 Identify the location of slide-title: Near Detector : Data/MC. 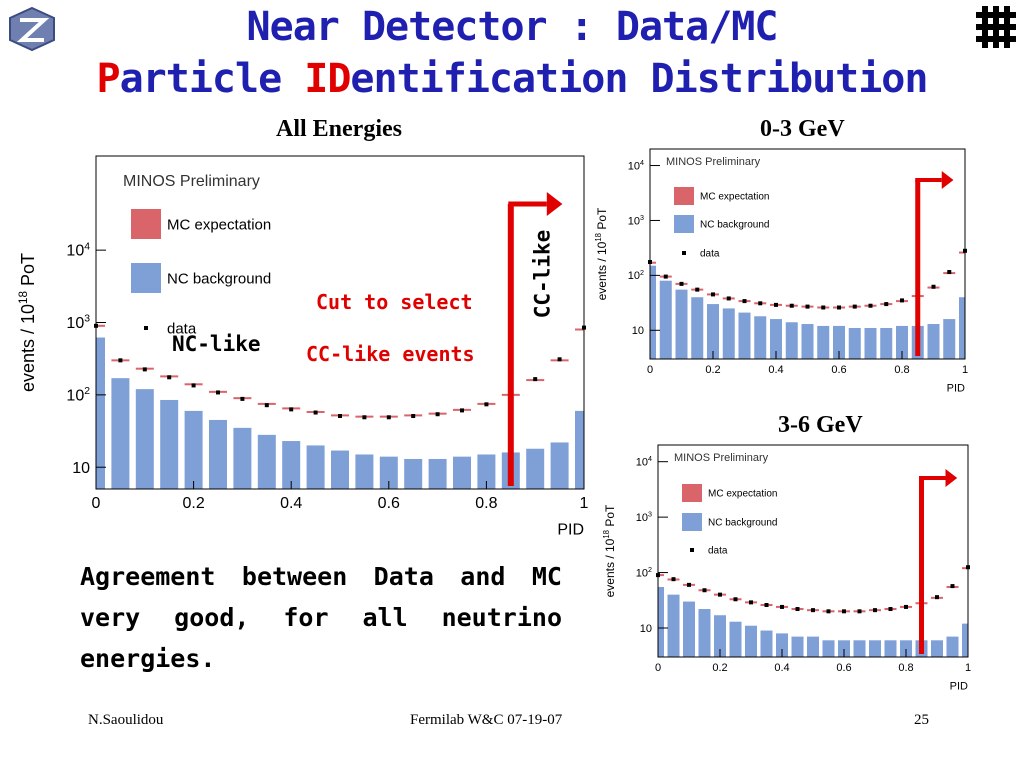
(512, 27).